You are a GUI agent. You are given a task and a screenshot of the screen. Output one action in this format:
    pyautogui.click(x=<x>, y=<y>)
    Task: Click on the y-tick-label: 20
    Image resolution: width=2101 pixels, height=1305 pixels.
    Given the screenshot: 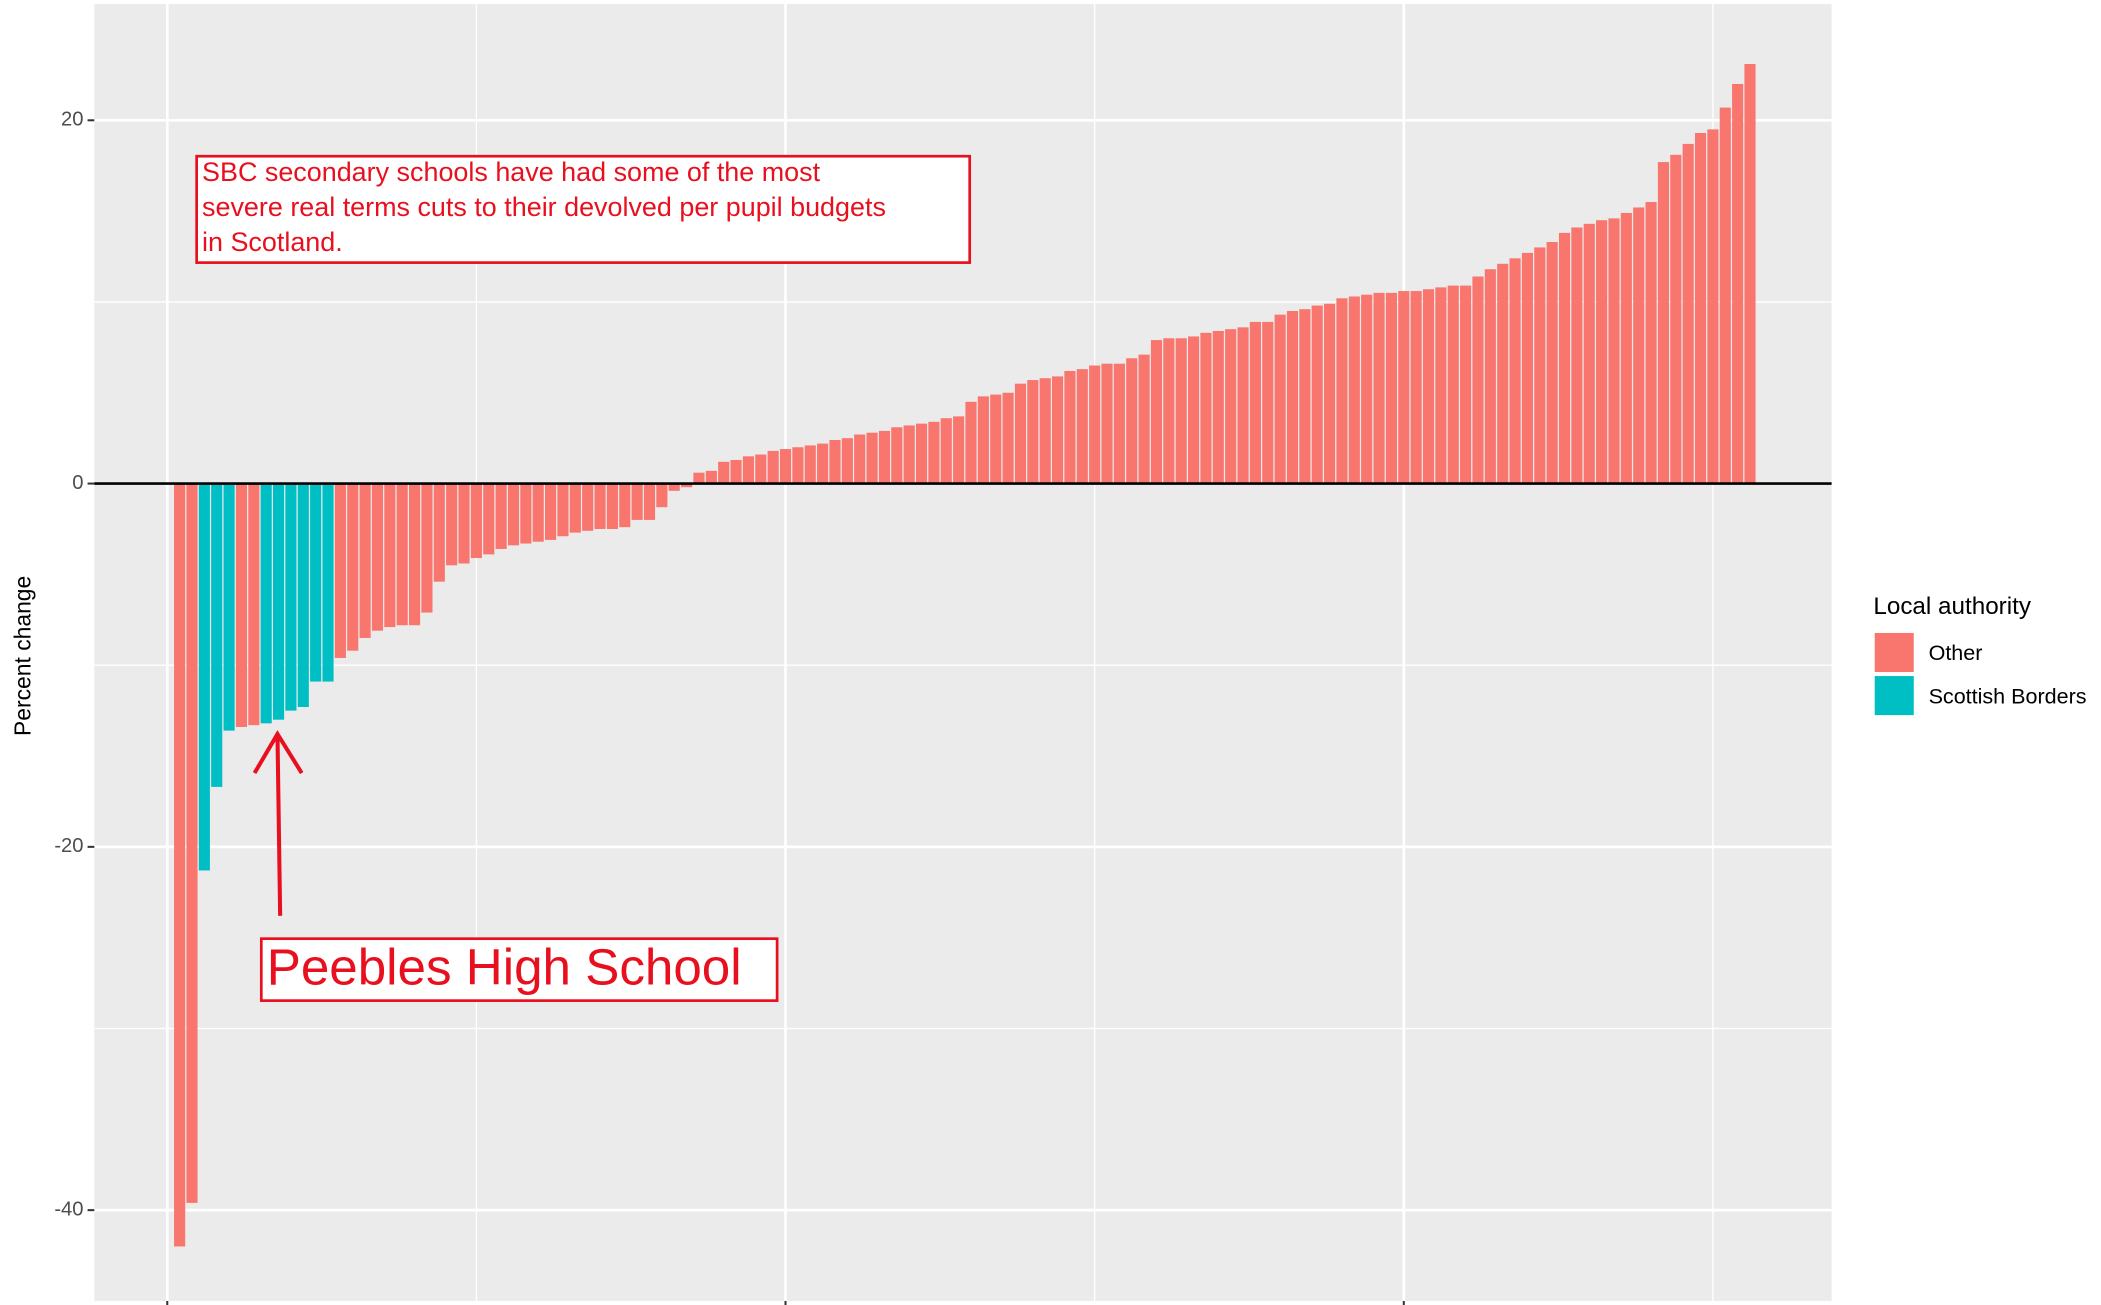 What is the action you would take?
    pyautogui.click(x=72, y=120)
    